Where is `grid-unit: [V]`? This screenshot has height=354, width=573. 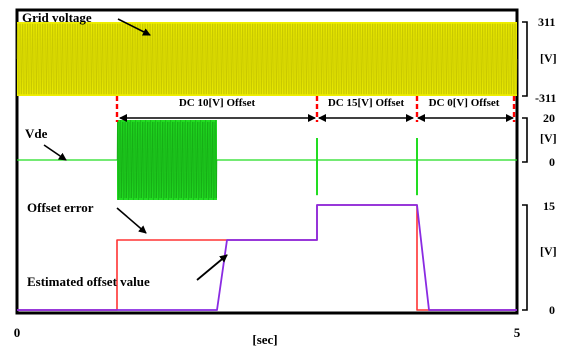 grid-unit: [V] is located at coordinates (548, 58).